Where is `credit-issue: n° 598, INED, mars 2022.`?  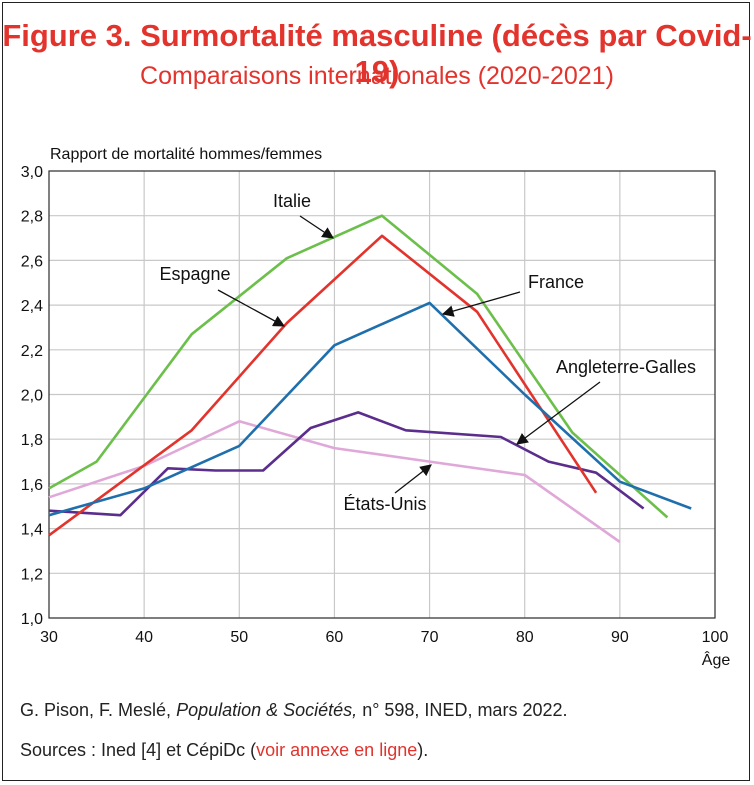
credit-issue: n° 598, INED, mars 2022. is located at coordinates (462, 710).